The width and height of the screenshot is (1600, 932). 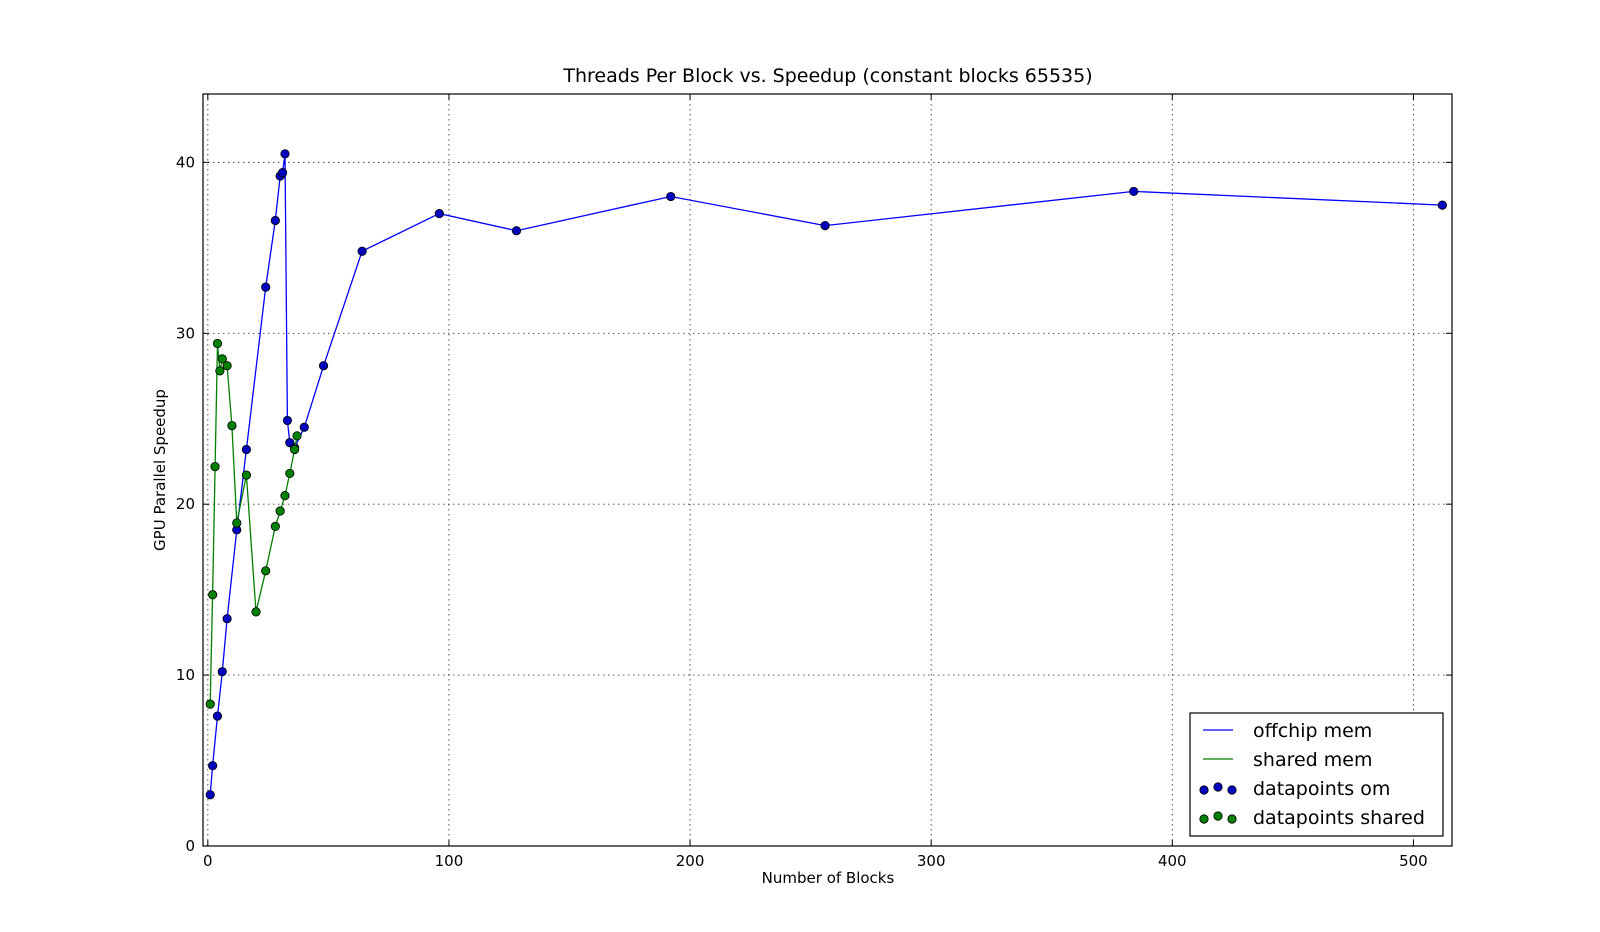 I want to click on x-tick-label: 500, so click(x=1413, y=861).